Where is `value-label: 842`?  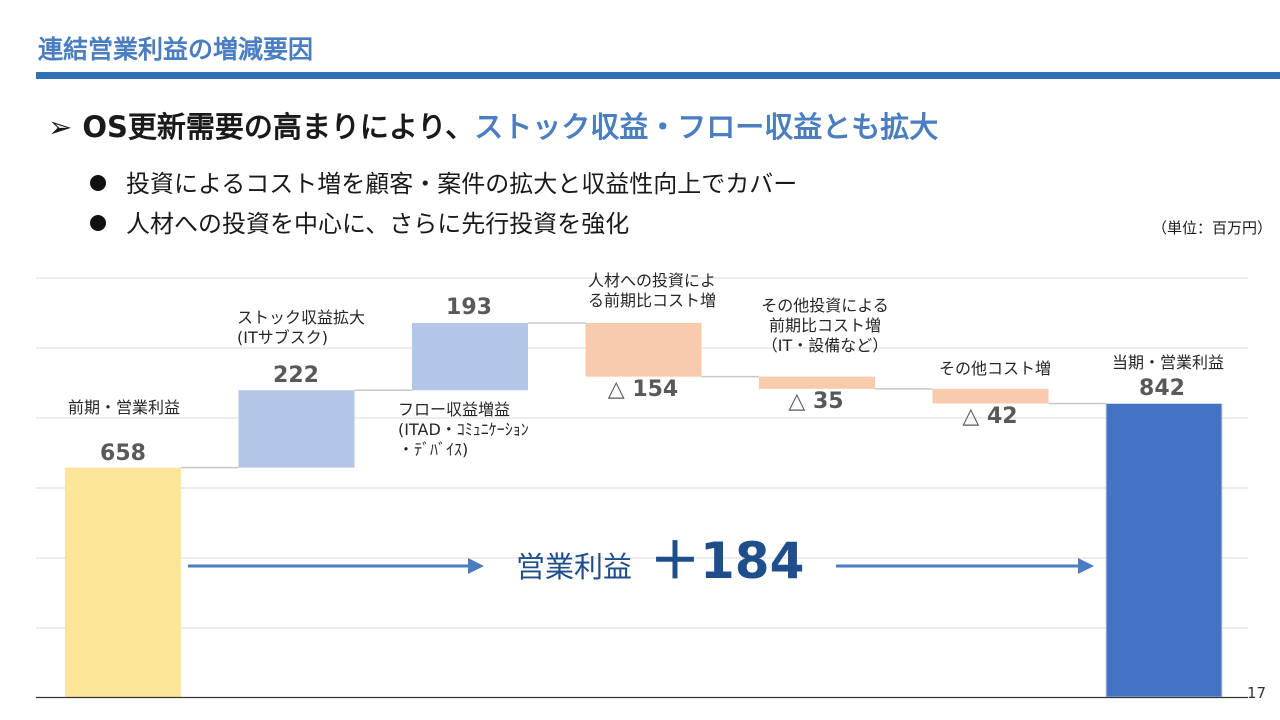 value-label: 842 is located at coordinates (1162, 388).